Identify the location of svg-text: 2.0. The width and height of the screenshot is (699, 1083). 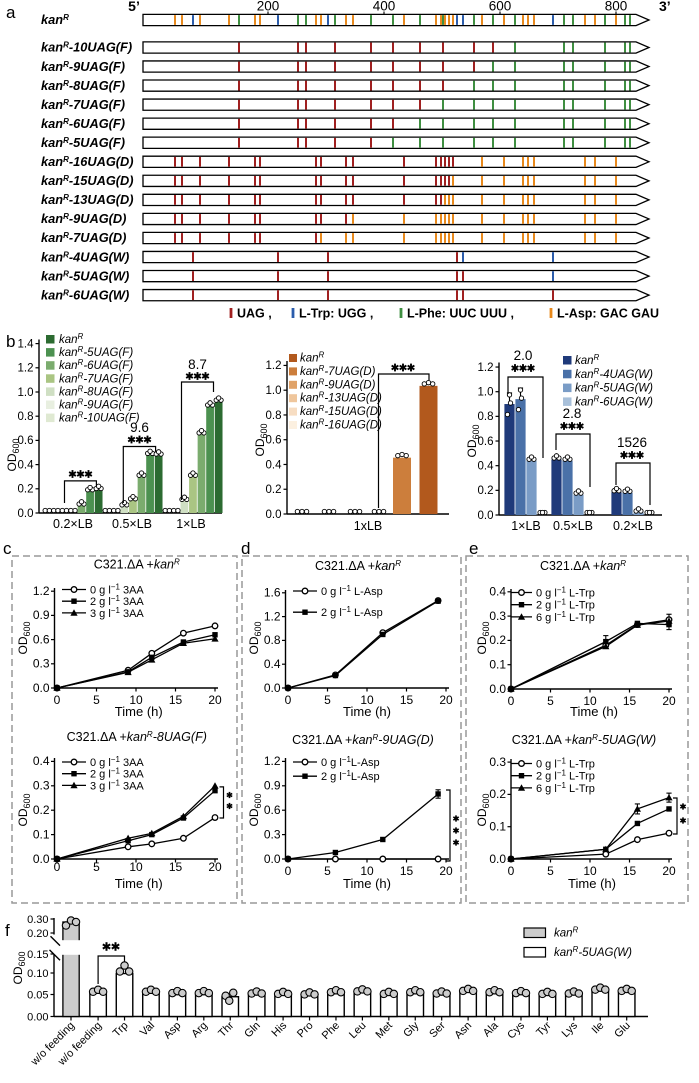
(523, 355).